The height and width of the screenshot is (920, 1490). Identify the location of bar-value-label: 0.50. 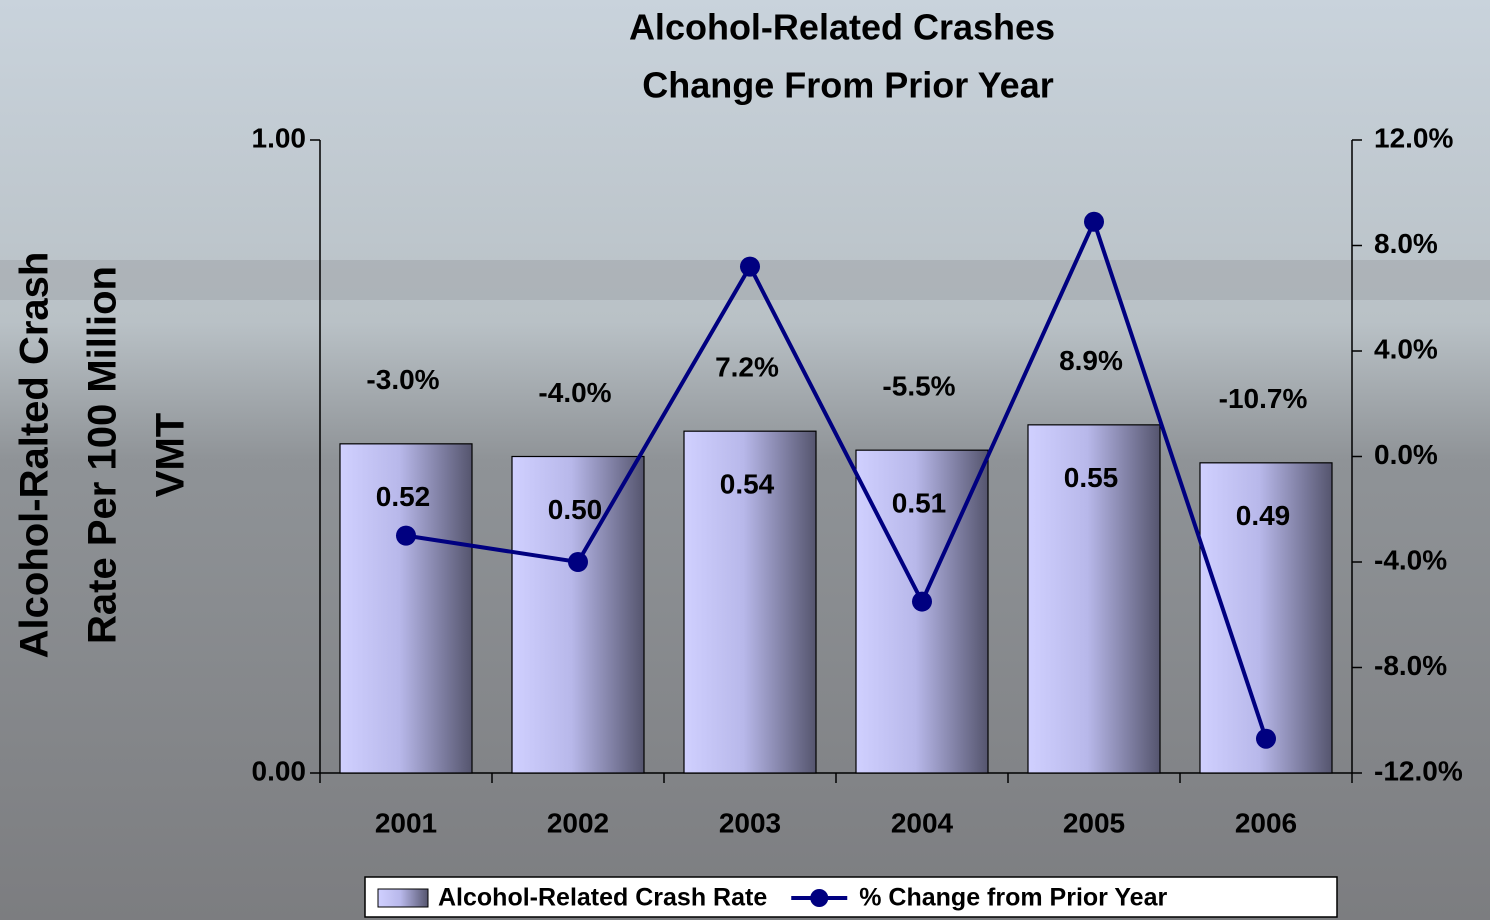
(575, 509).